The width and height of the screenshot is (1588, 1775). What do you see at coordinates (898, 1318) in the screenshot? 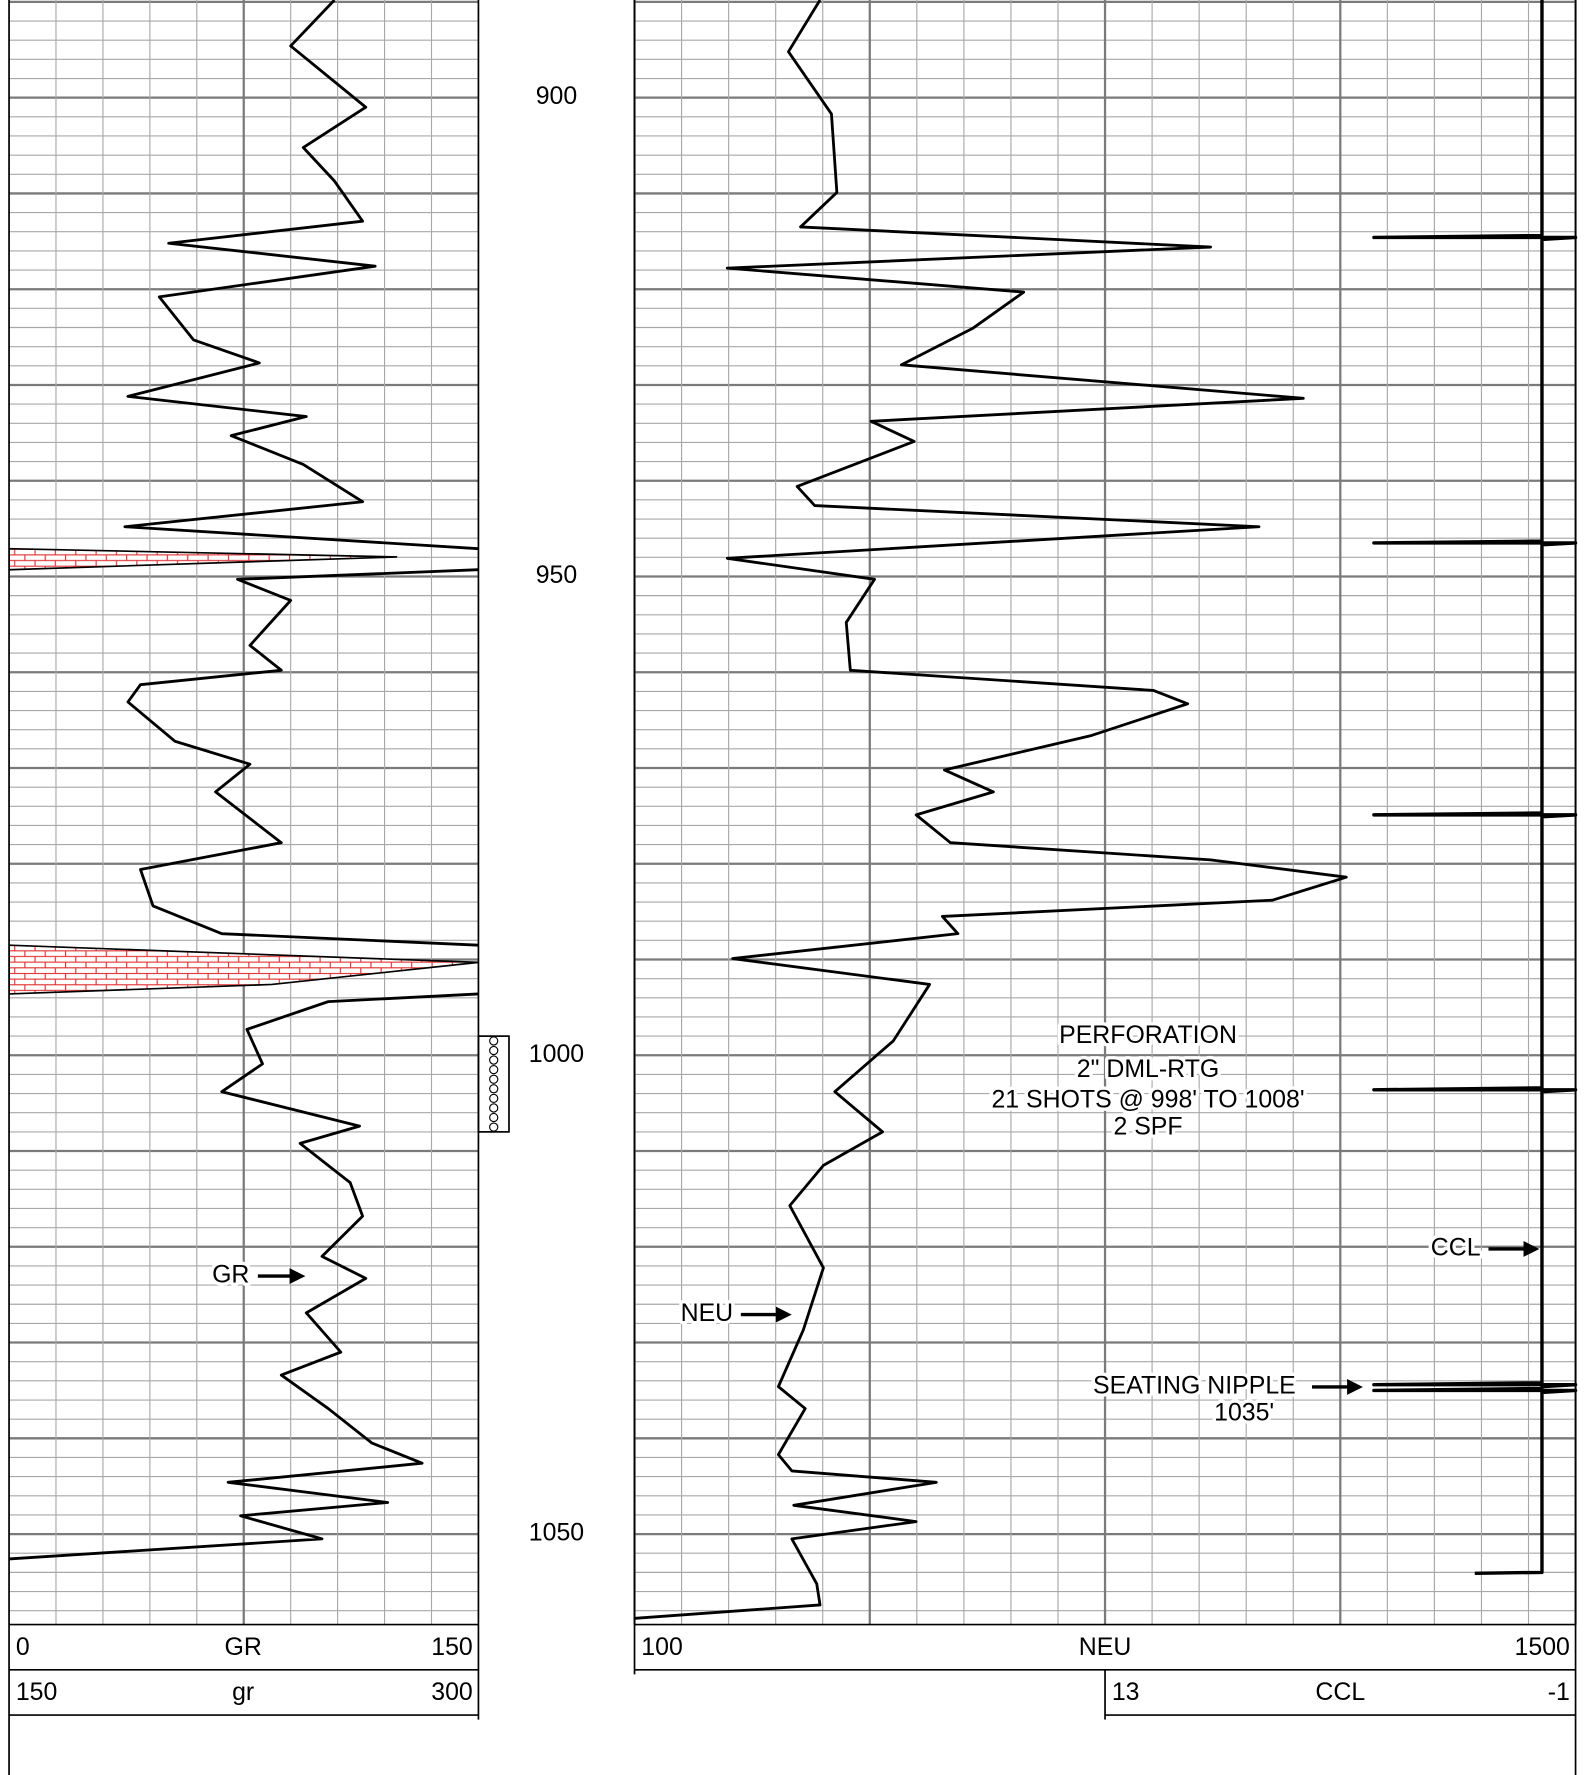
I see `arrows` at bounding box center [898, 1318].